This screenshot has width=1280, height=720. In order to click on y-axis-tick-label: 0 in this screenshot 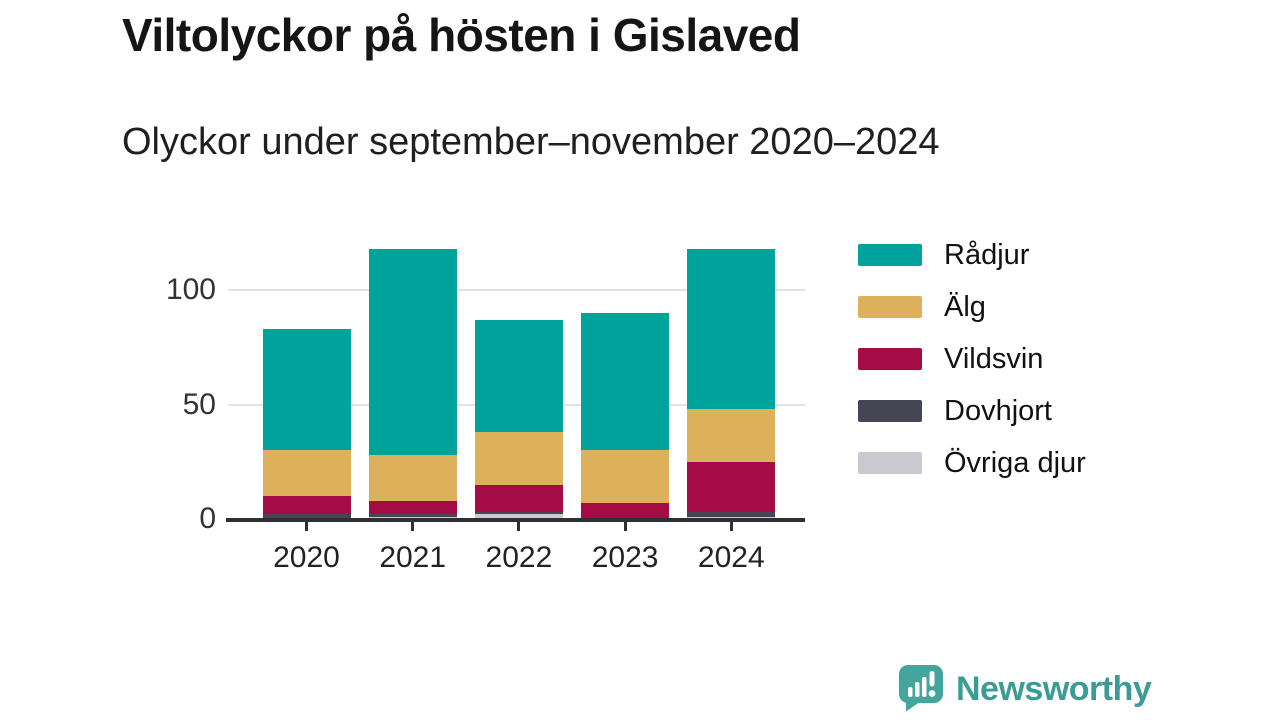, I will do `click(207, 518)`.